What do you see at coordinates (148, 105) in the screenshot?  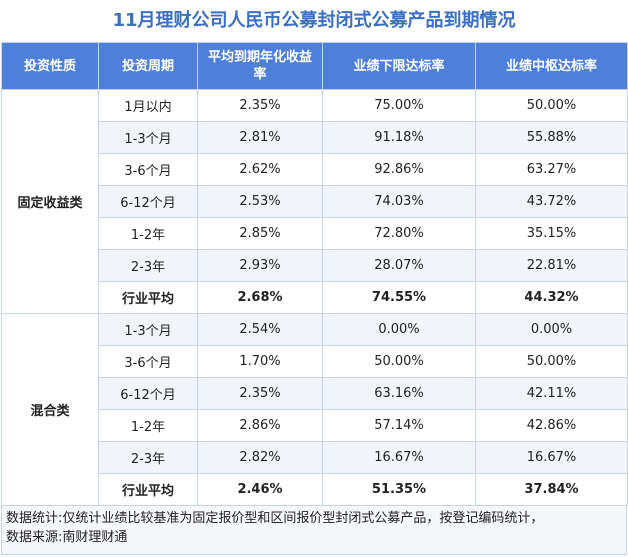 I see `period-cell: 1月以内` at bounding box center [148, 105].